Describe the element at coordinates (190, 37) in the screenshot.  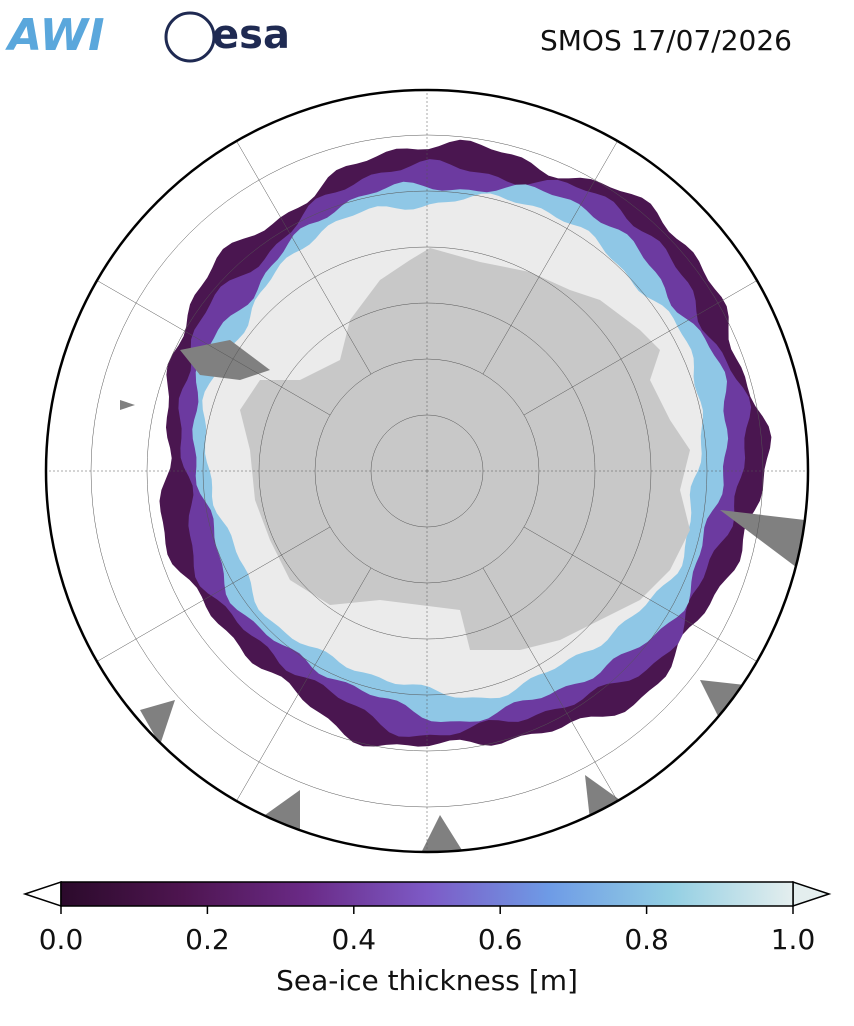
I see `esa-emblem` at that location.